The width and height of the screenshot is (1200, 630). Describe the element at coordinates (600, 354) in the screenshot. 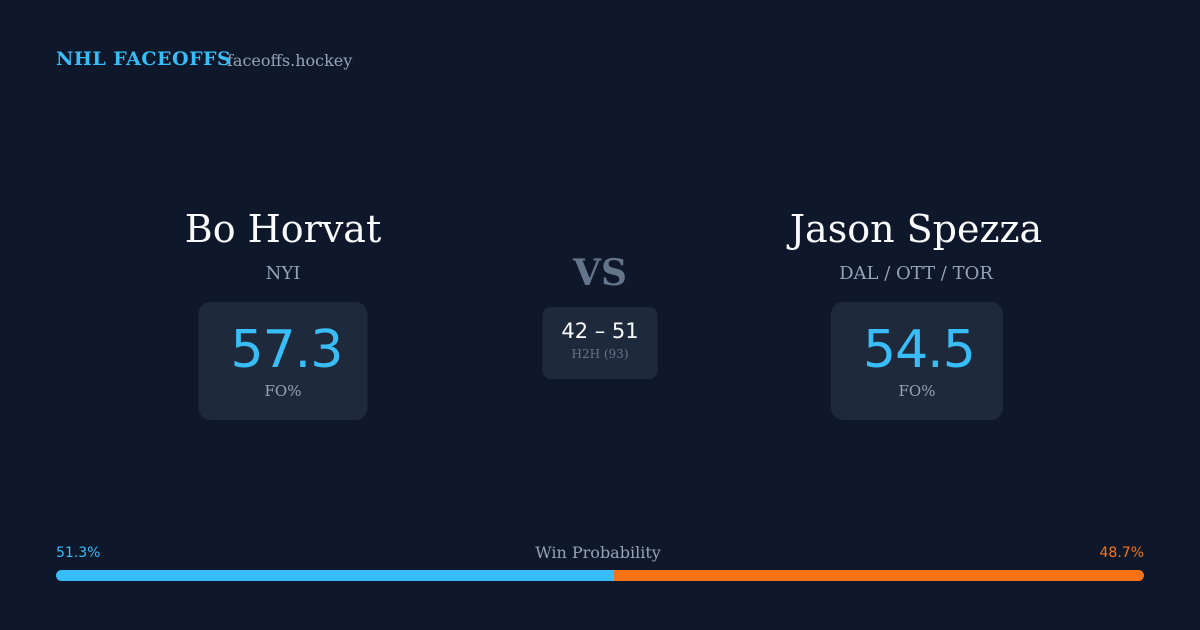

I see `h2h-label: H2H (93)` at that location.